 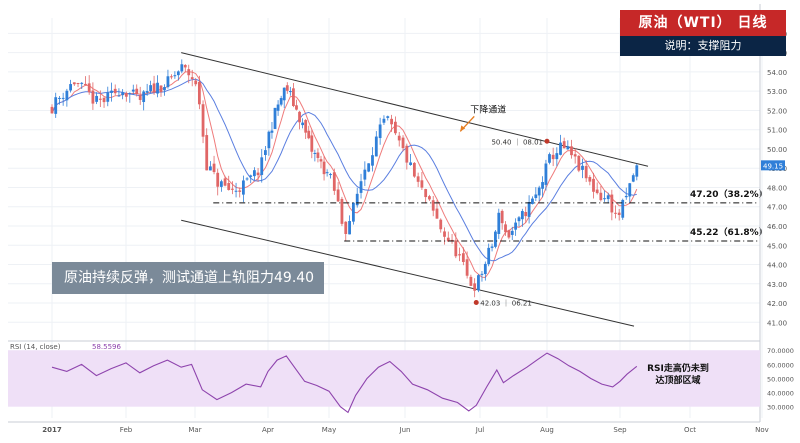 I want to click on y-tick-label: 41.00, so click(x=777, y=323).